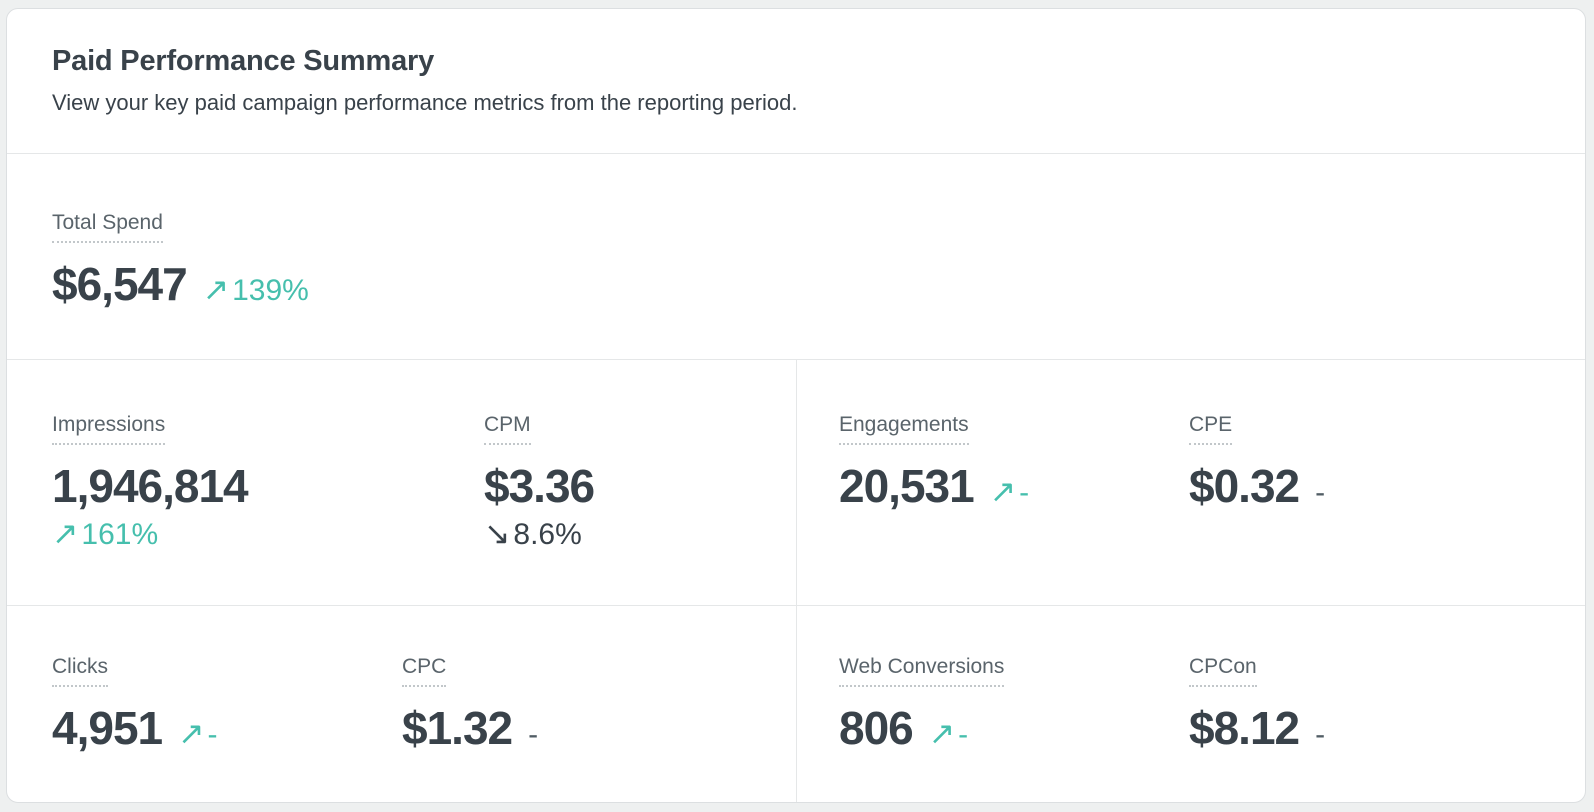  What do you see at coordinates (150, 486) in the screenshot?
I see `metric-value-impressions: 1,946,814` at bounding box center [150, 486].